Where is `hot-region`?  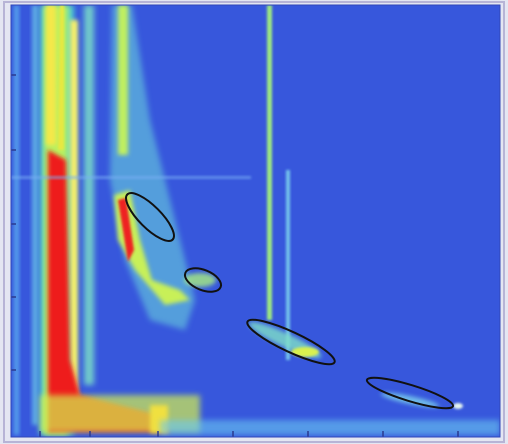
hot-region is located at coordinates (126, 230).